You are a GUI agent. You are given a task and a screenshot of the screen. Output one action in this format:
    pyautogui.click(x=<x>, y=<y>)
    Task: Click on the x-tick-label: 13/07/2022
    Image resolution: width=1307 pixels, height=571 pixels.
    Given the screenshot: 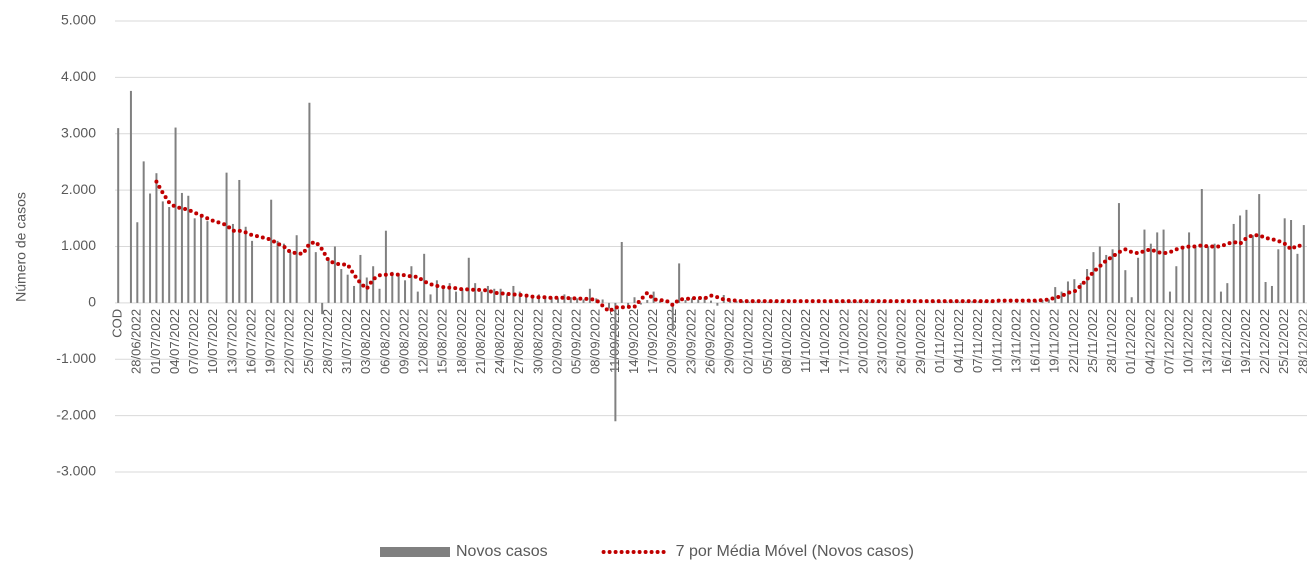 What is the action you would take?
    pyautogui.click(x=231, y=341)
    